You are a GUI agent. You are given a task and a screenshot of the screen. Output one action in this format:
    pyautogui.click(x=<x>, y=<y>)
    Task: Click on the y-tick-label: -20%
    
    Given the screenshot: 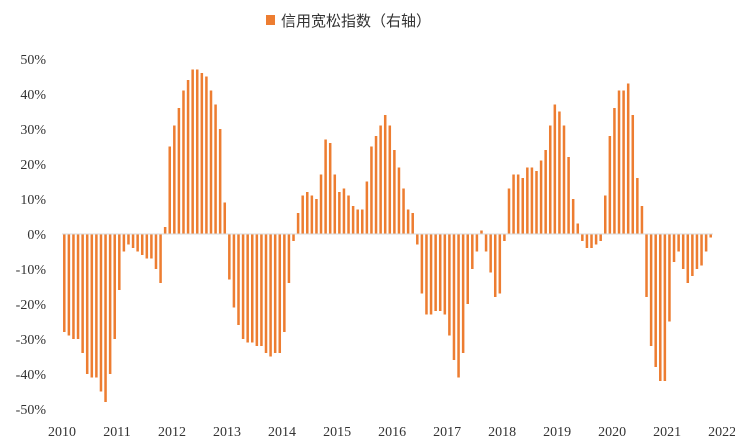 What is the action you would take?
    pyautogui.click(x=31, y=305)
    